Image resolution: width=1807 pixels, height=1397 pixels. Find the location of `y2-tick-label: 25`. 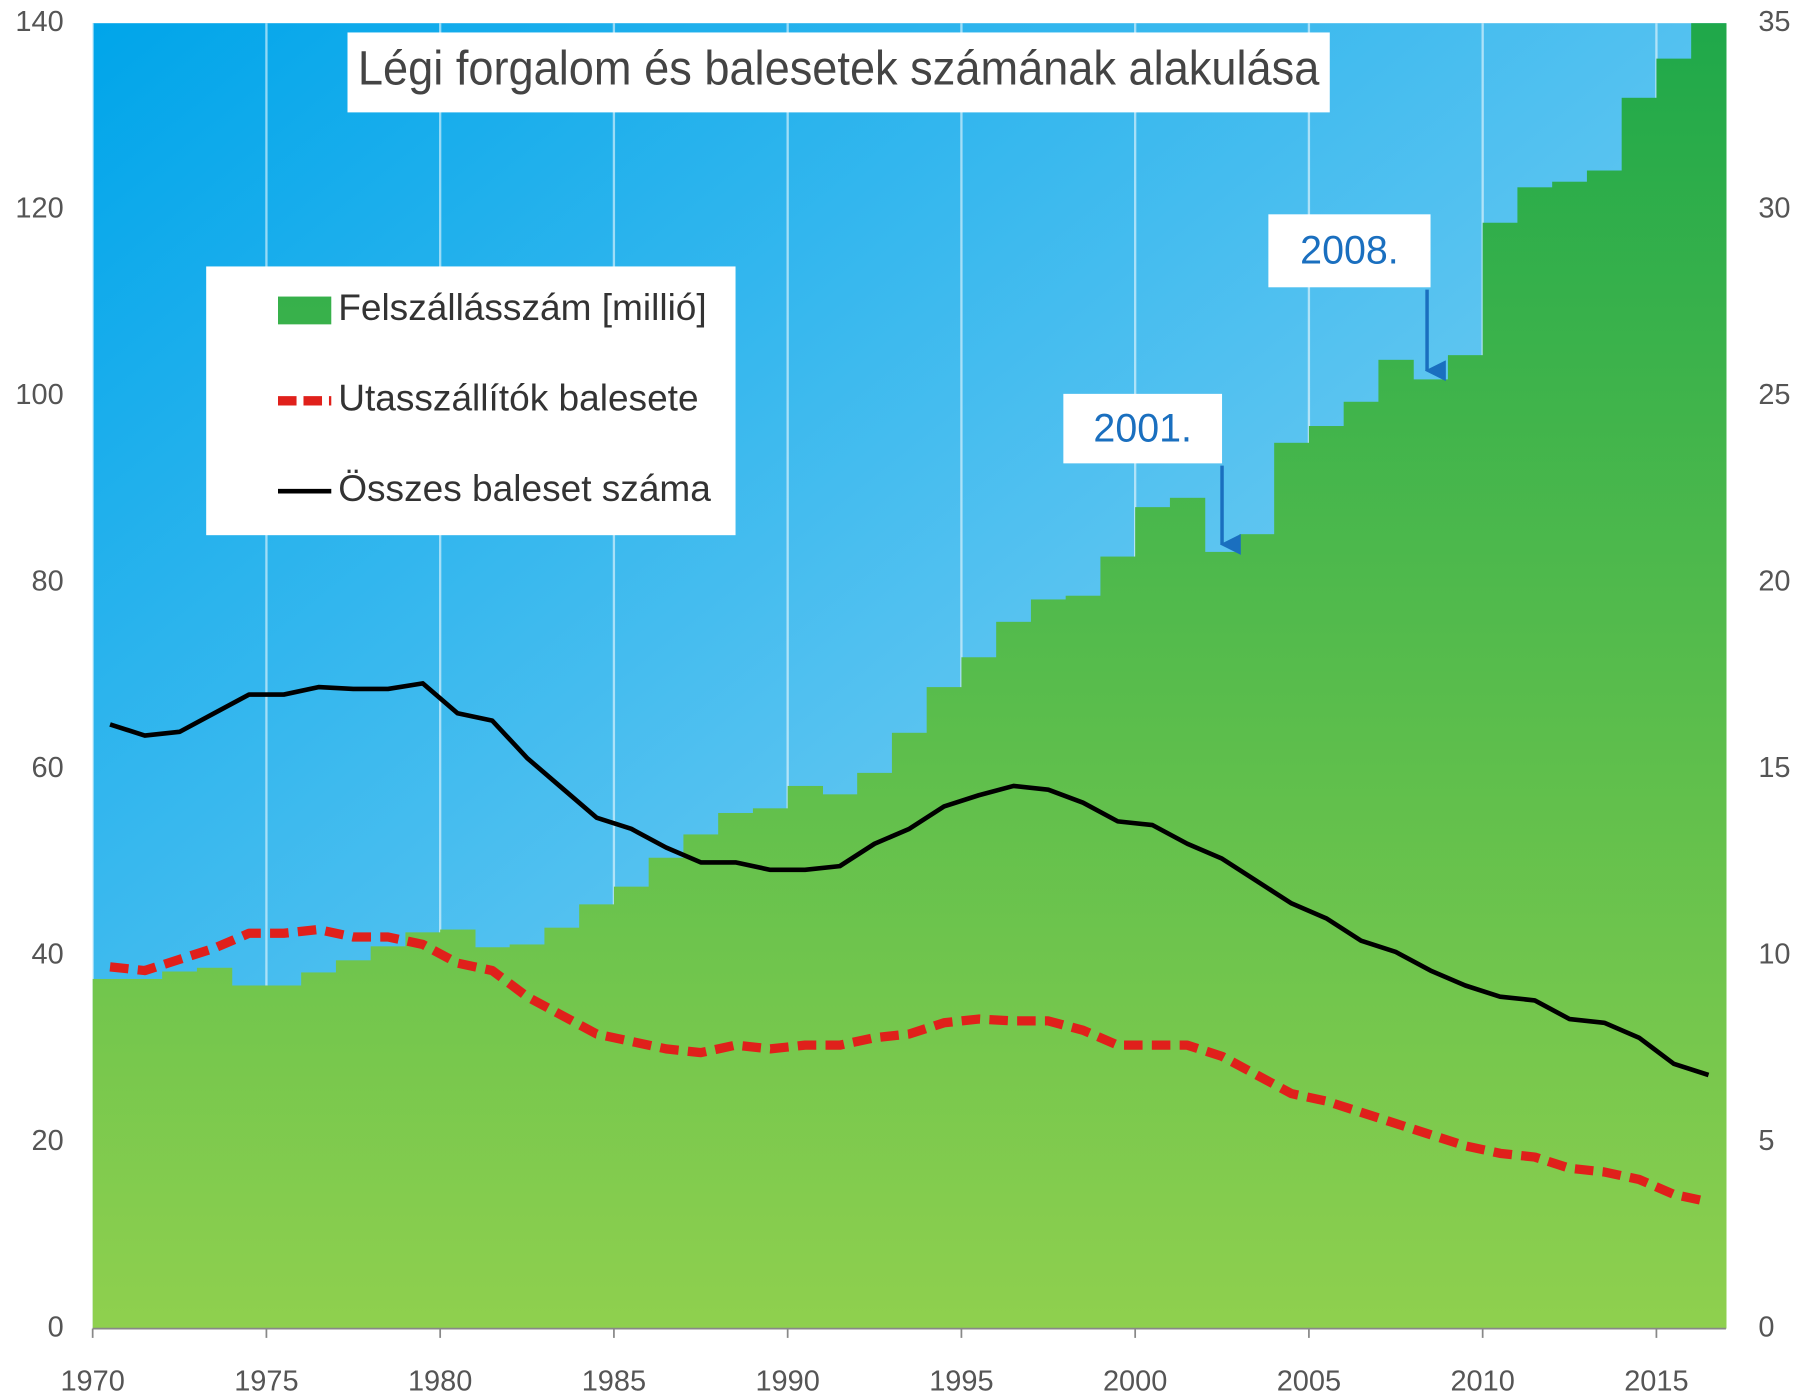

y2-tick-label: 25 is located at coordinates (1774, 395).